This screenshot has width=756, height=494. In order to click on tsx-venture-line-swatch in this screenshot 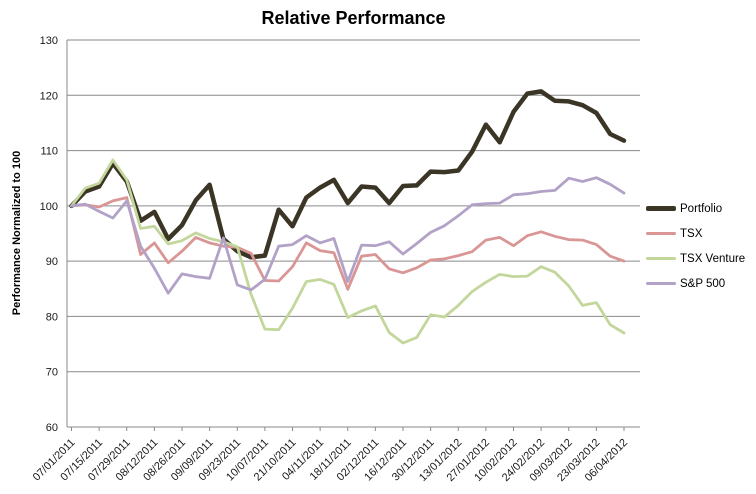, I will do `click(661, 258)`.